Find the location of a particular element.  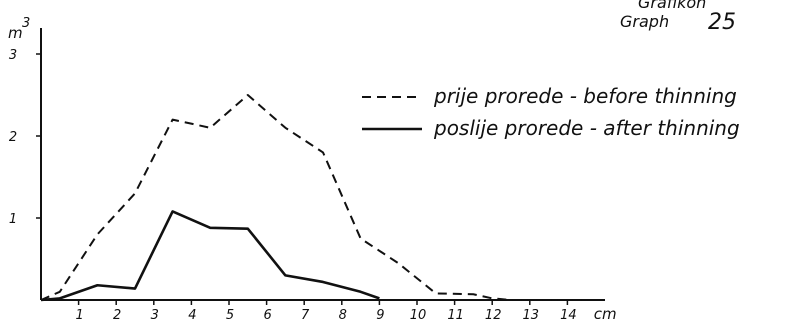

x-tick-label: 6 is located at coordinates (267, 315).